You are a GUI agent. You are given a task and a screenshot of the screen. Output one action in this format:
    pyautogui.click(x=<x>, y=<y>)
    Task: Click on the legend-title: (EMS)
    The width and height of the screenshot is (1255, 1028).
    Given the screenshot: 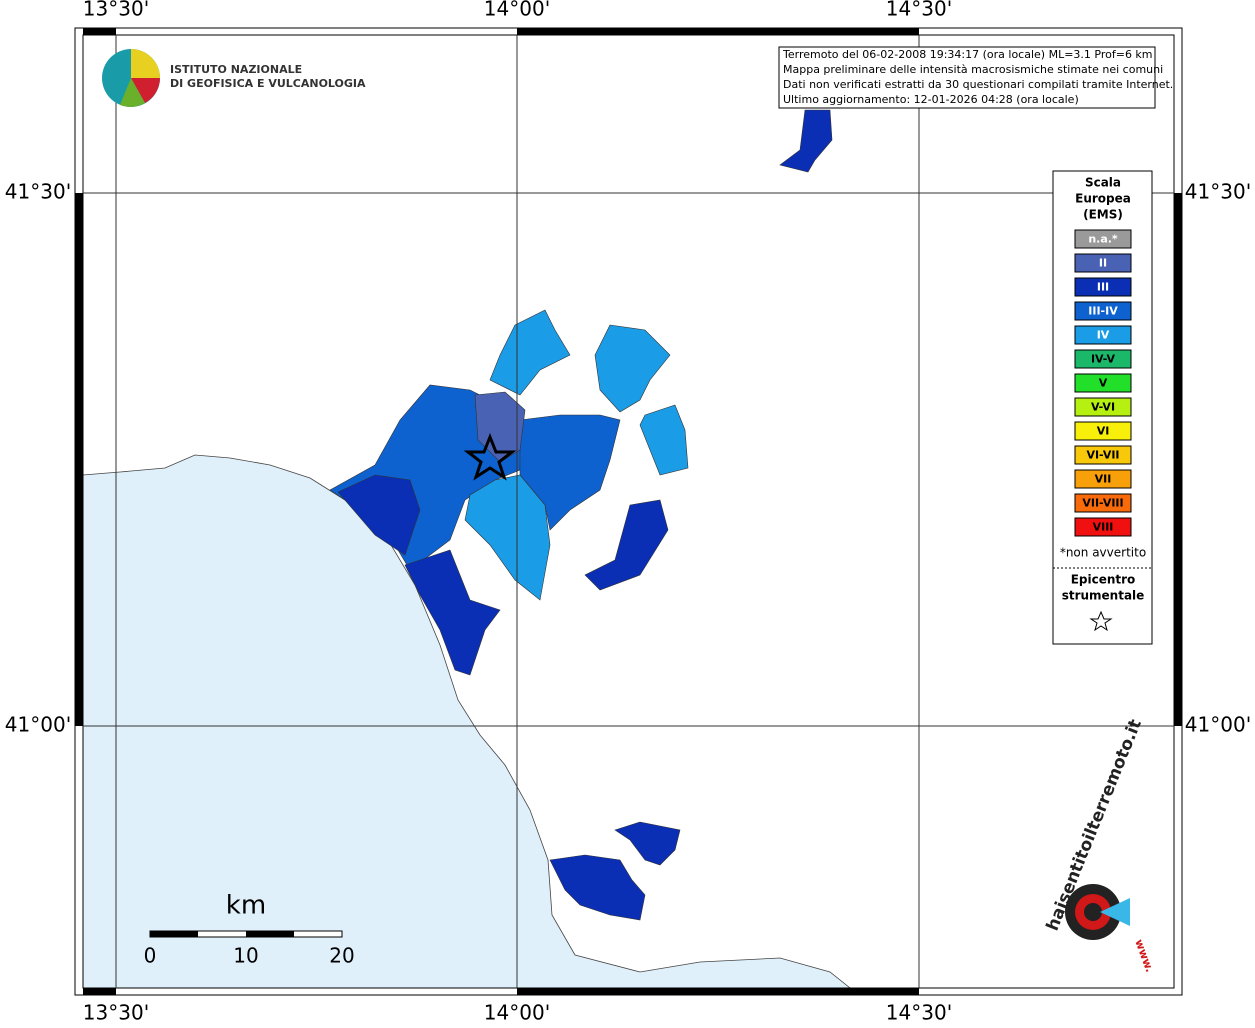 What is the action you would take?
    pyautogui.click(x=1103, y=215)
    